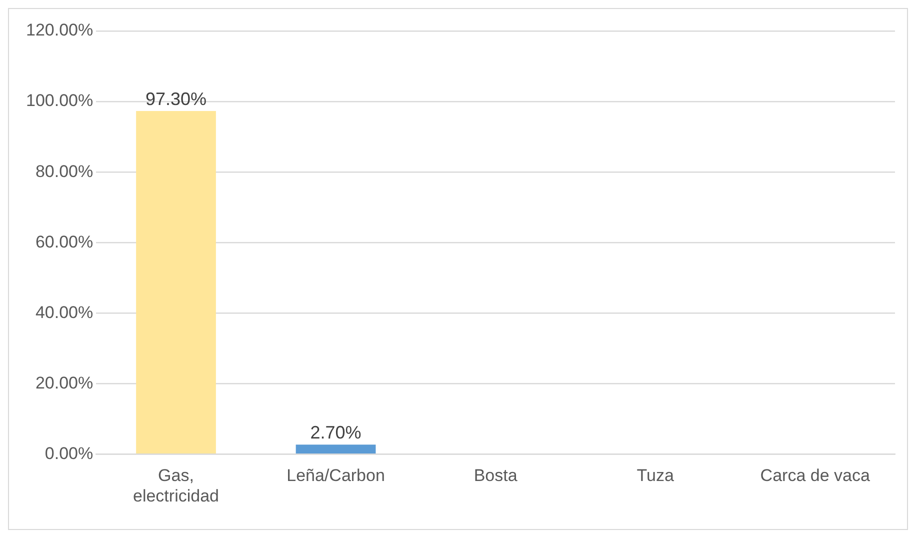  Describe the element at coordinates (335, 476) in the screenshot. I see `x-tick-label: Leña/Carbon` at that location.